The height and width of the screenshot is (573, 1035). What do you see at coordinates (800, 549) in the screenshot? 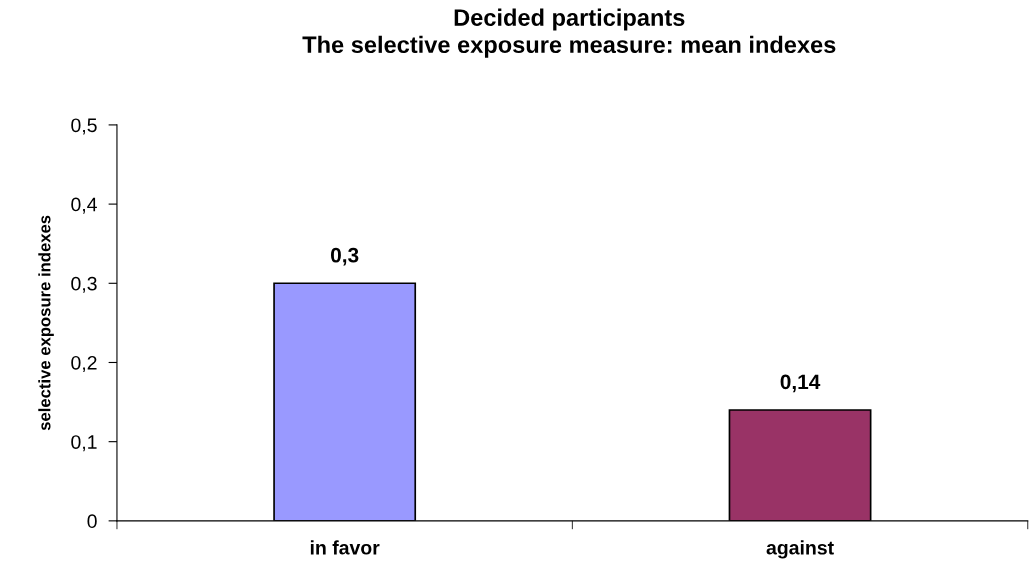
I see `x-tick-label: against` at bounding box center [800, 549].